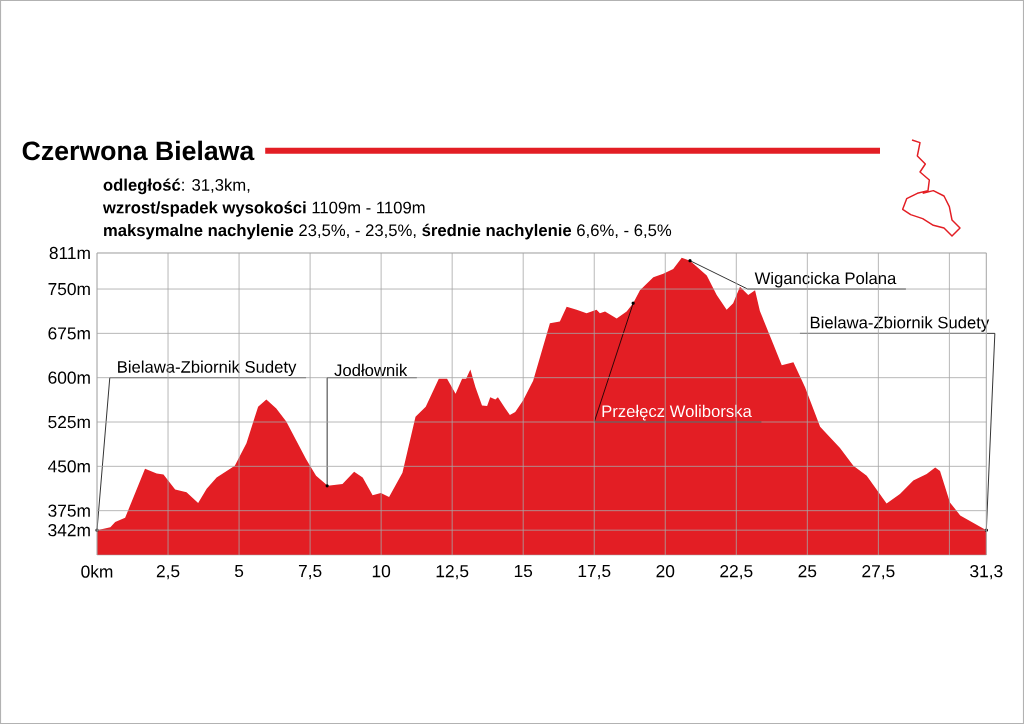 This screenshot has height=724, width=1024. I want to click on y-tick-label: 750m, so click(69, 289).